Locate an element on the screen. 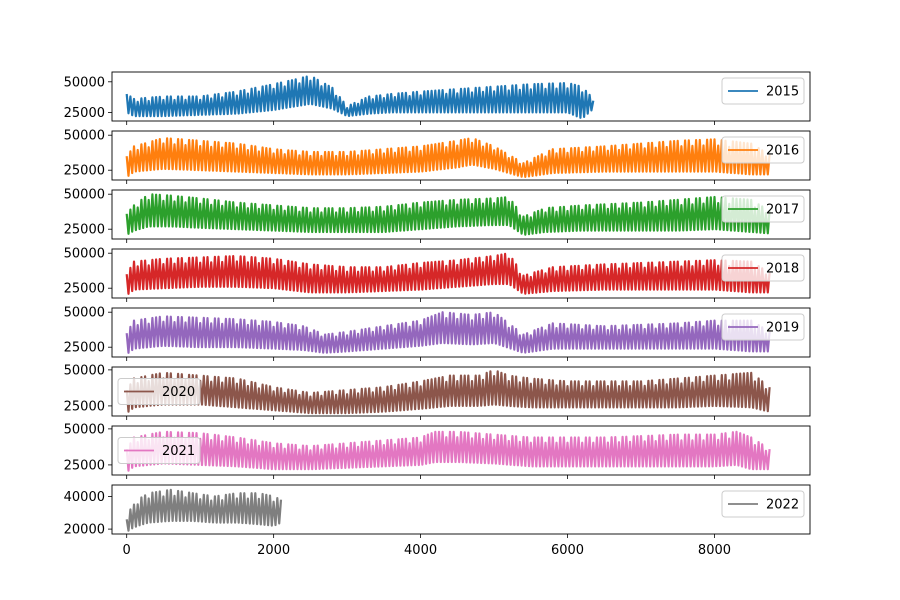 Image resolution: width=900 pixels, height=600 pixels. legend-2020: 2020 is located at coordinates (159, 391).